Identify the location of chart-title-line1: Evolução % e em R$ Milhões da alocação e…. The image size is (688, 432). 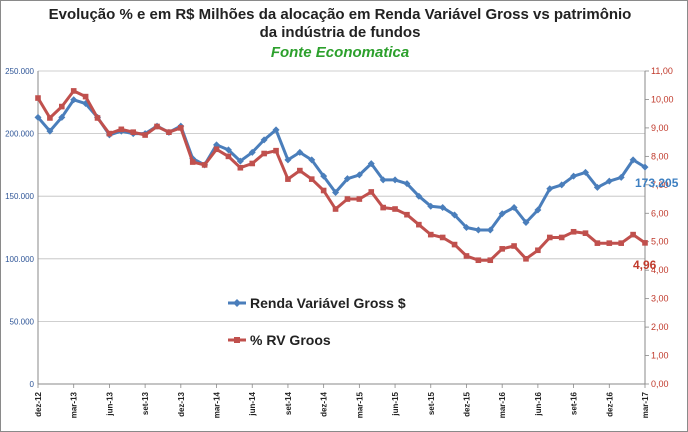
(340, 14).